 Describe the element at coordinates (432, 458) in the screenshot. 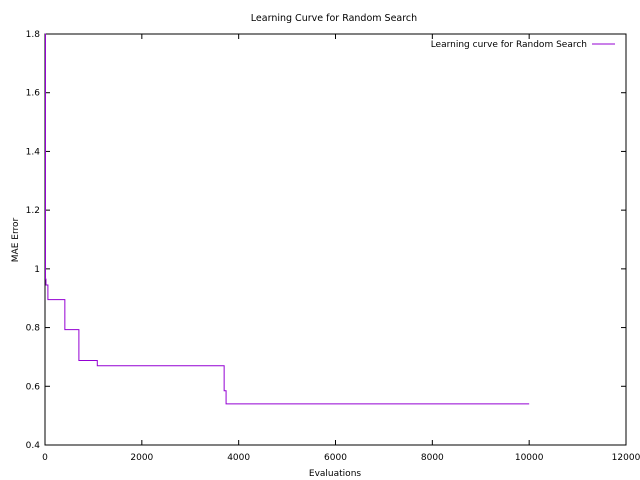

I see `x-tick-label: 8000` at that location.